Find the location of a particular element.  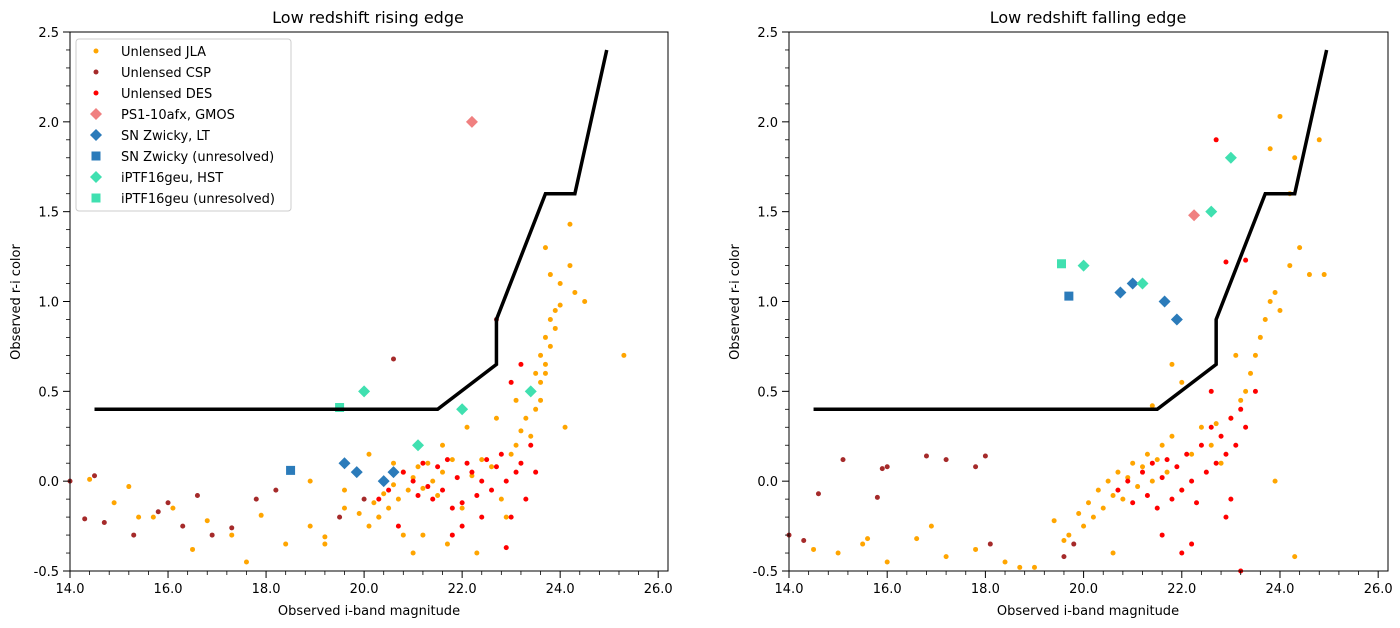

legend-label: Unlensed CSP is located at coordinates (166, 73).